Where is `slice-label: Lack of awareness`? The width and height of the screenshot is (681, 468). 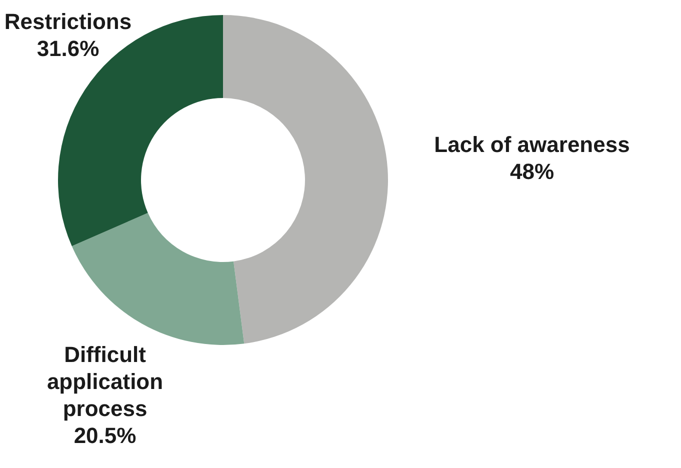 slice-label: Lack of awareness is located at coordinates (532, 144).